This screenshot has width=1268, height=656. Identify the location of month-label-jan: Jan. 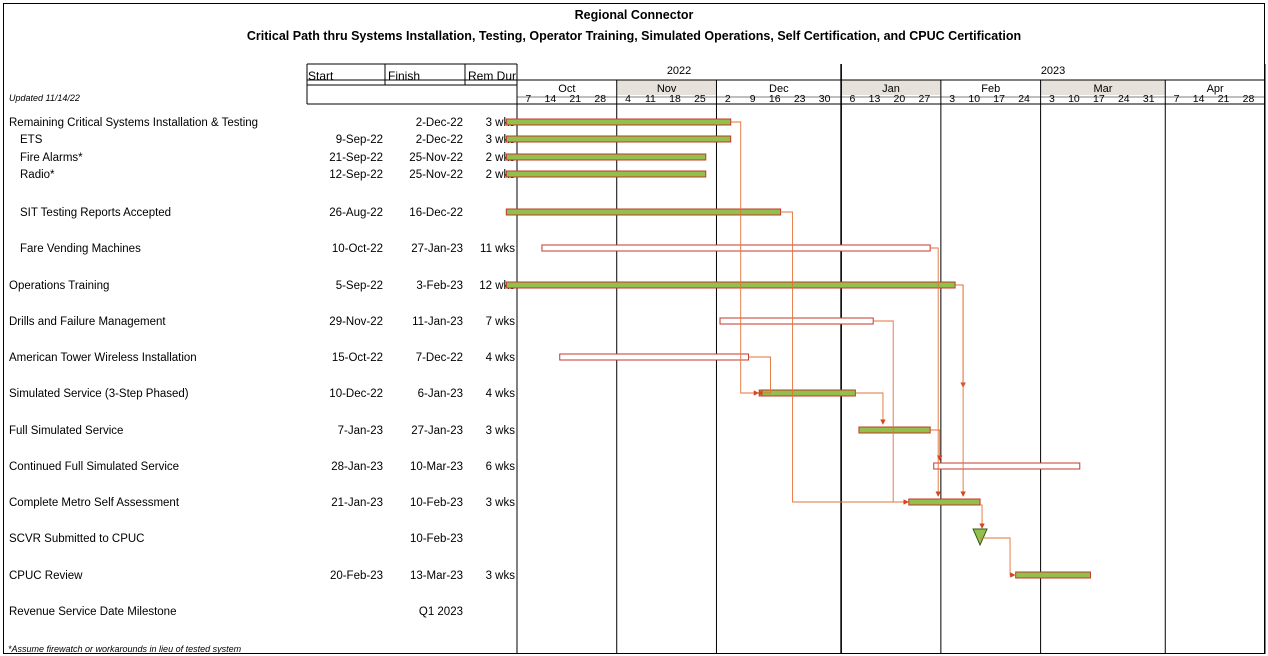
(891, 89).